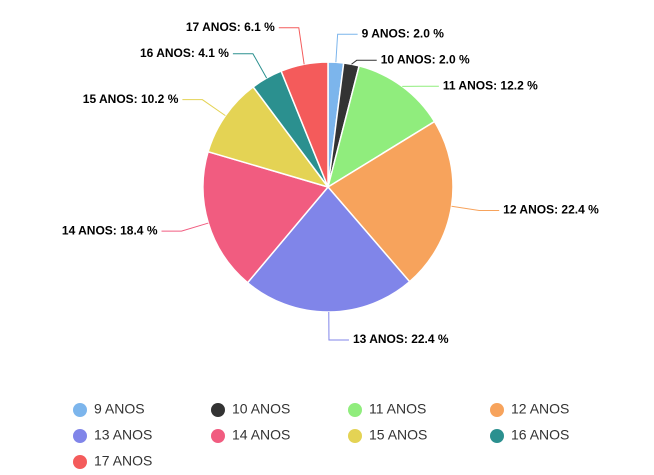 The image size is (654, 475). I want to click on data-label: 12 ANOS: 22.4 %, so click(551, 210).